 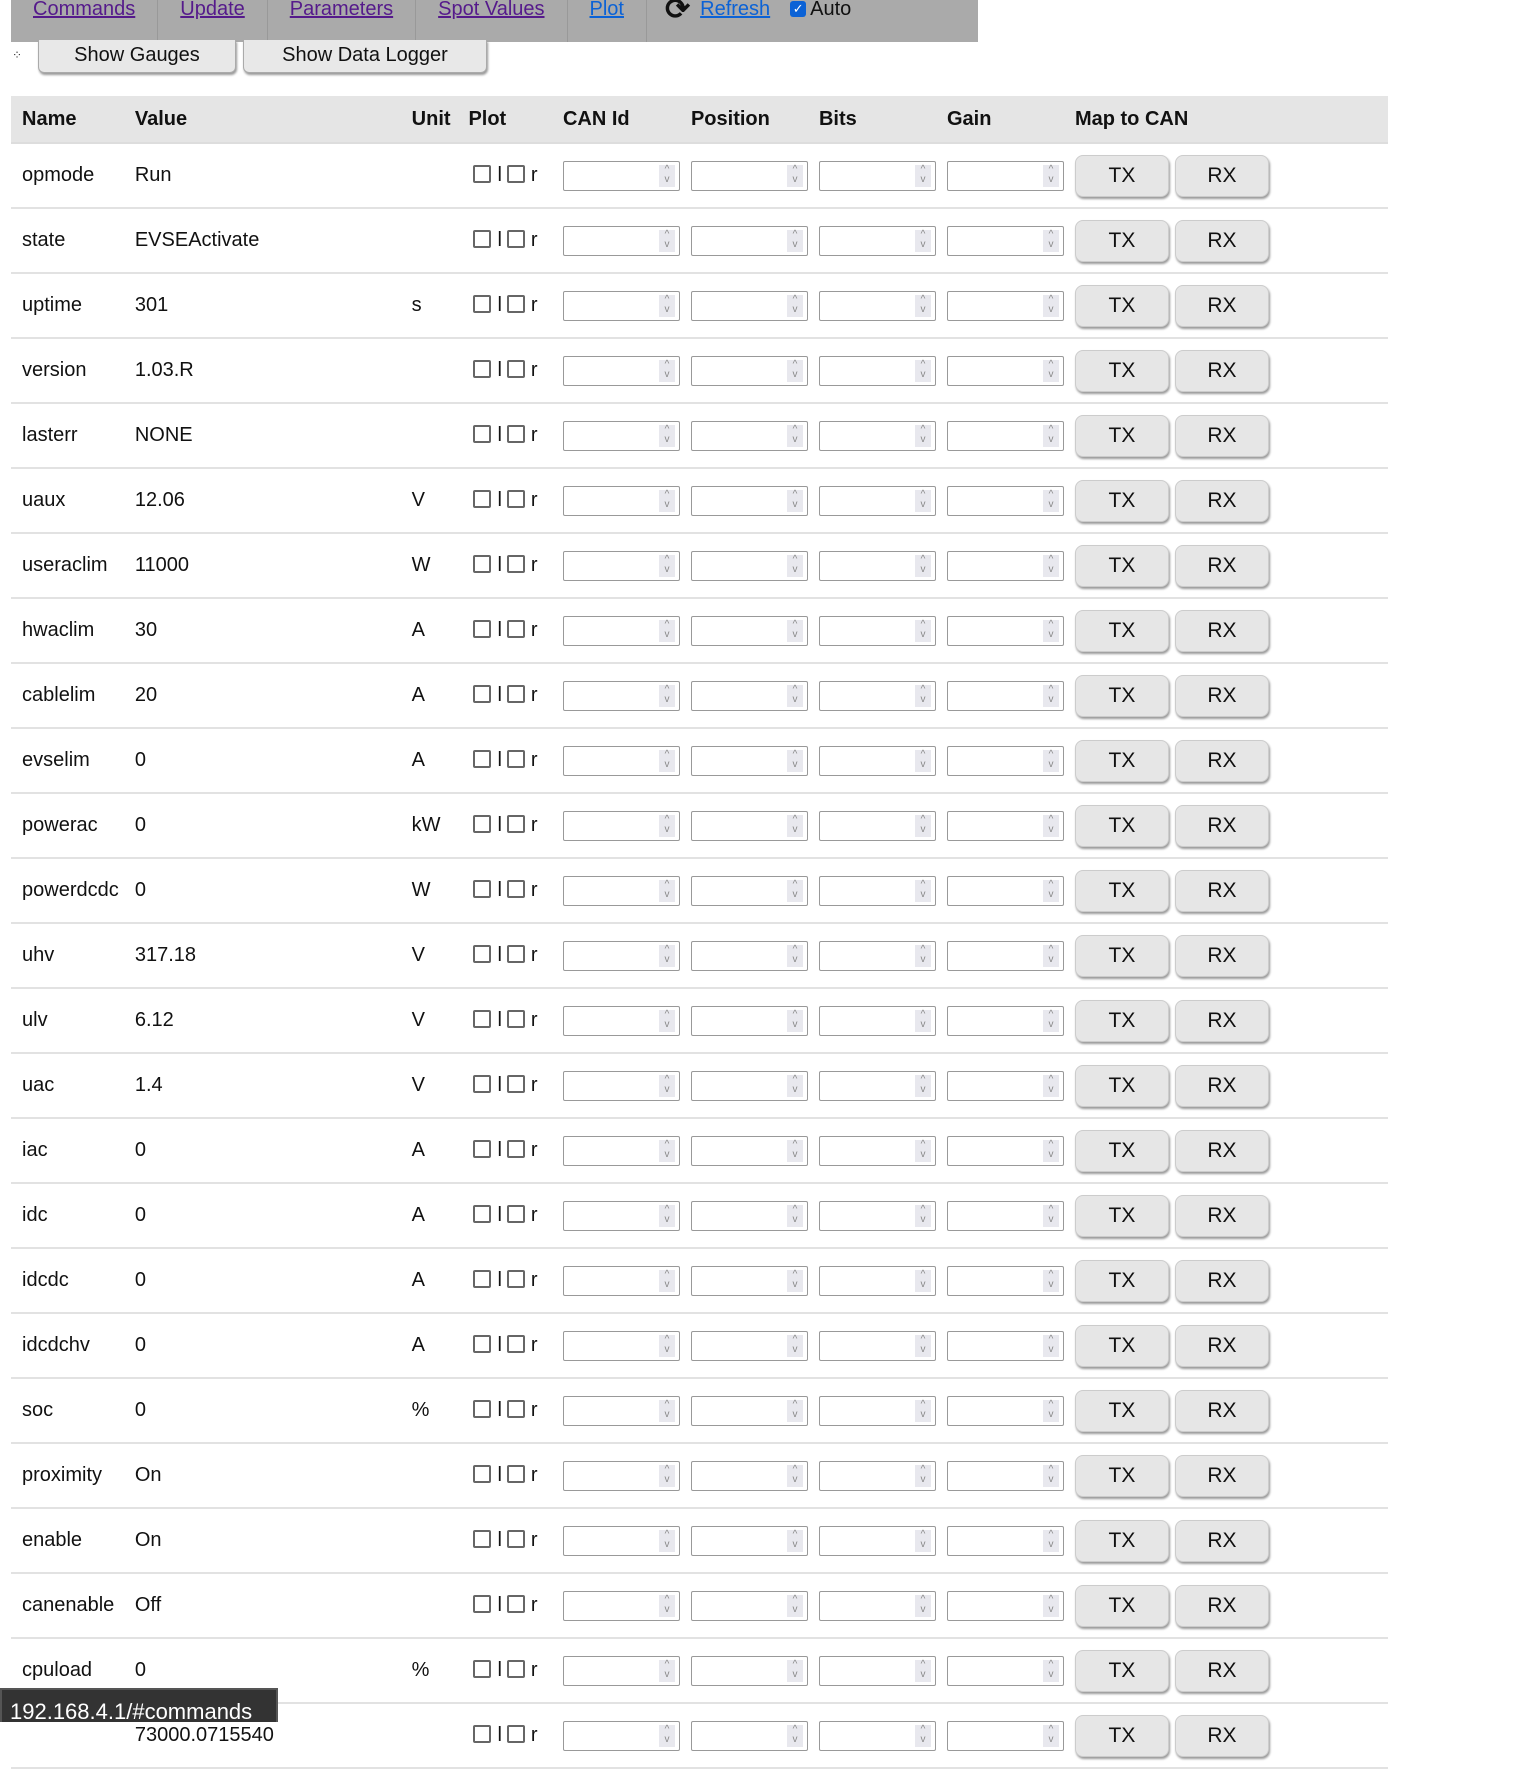 I want to click on nav-update: Update, so click(x=213, y=21).